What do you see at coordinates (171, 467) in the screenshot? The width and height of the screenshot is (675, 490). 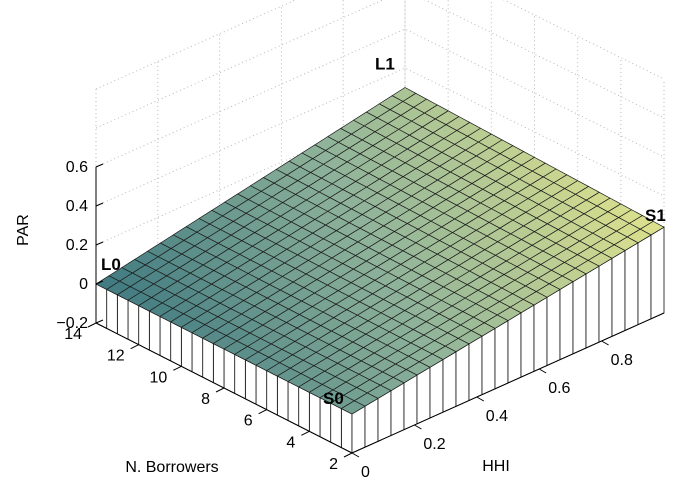 I see `y-axis-label: N. Borrowers` at bounding box center [171, 467].